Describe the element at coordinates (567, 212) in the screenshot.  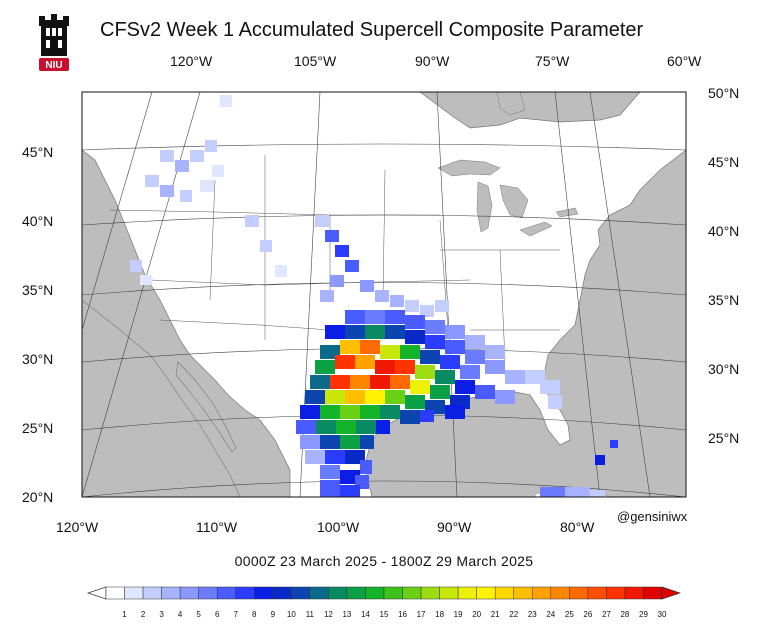
I see `lake-ontario` at that location.